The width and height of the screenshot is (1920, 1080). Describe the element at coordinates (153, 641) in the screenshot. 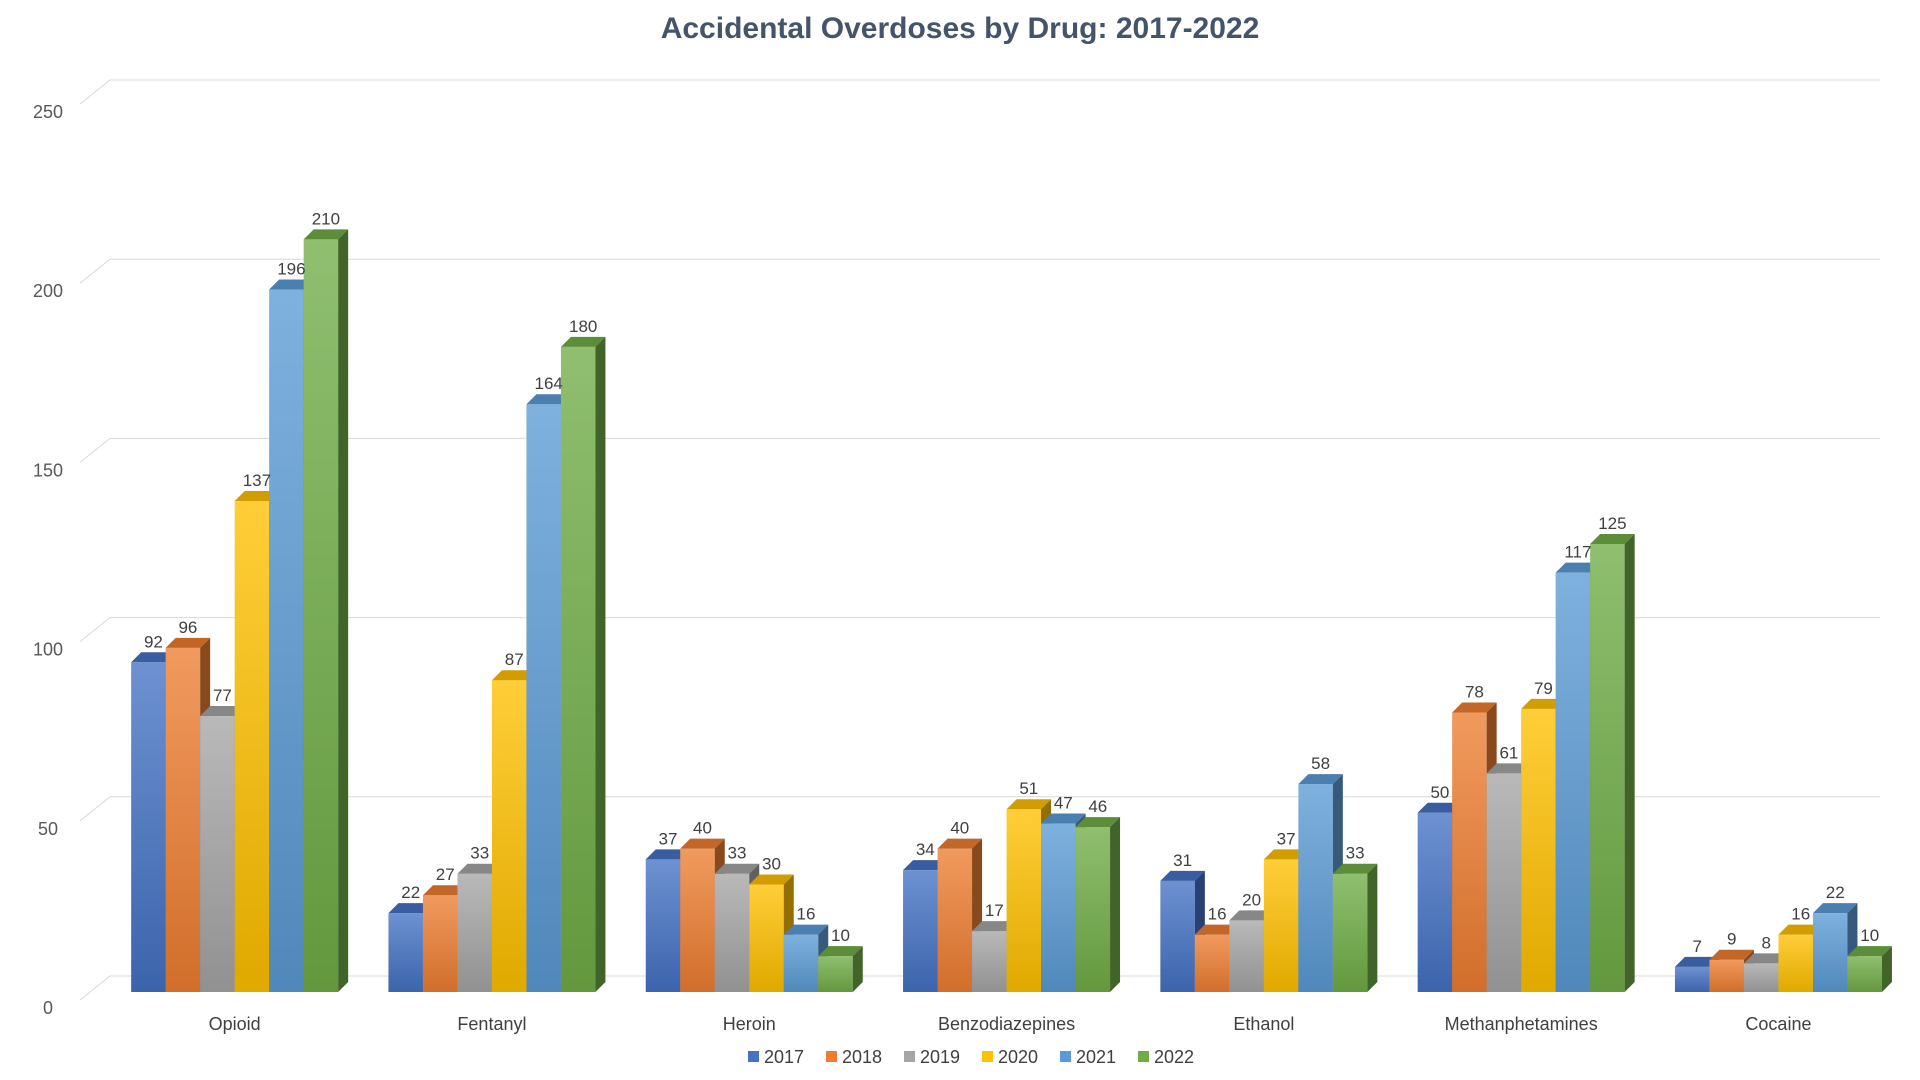

I see `data-label: 92` at that location.